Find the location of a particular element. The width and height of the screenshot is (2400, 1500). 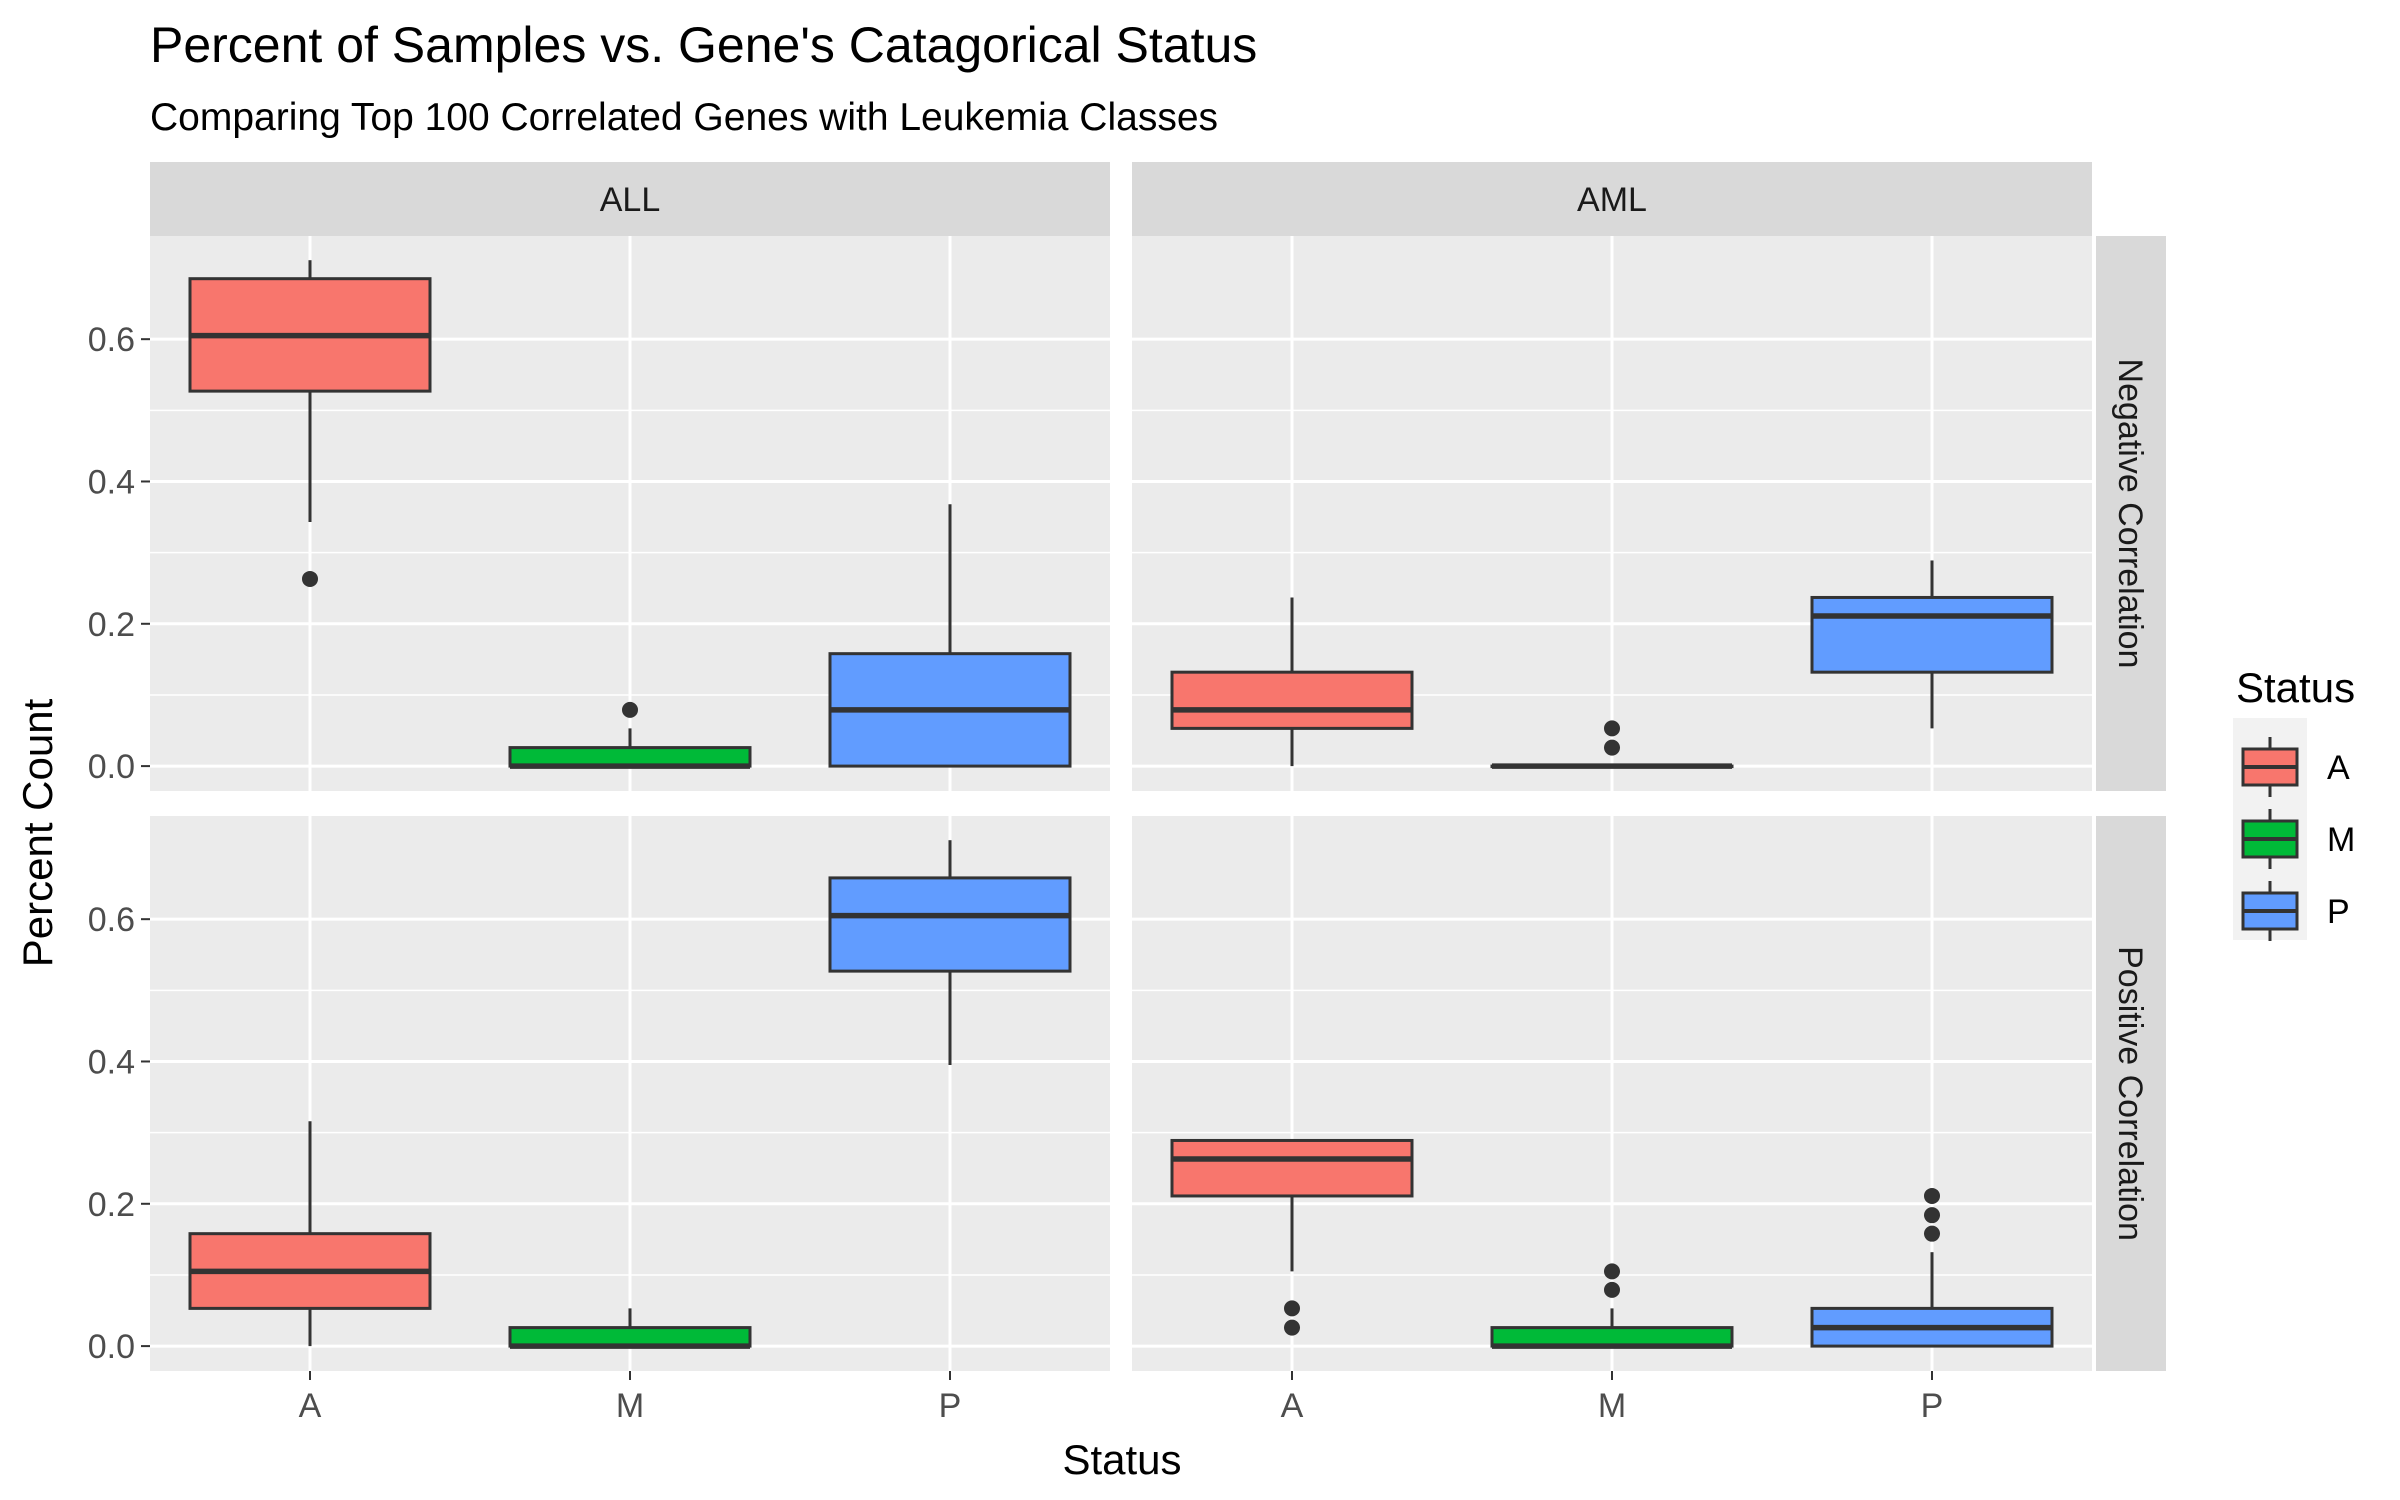

legend-item-m: M is located at coordinates (2298, 839).